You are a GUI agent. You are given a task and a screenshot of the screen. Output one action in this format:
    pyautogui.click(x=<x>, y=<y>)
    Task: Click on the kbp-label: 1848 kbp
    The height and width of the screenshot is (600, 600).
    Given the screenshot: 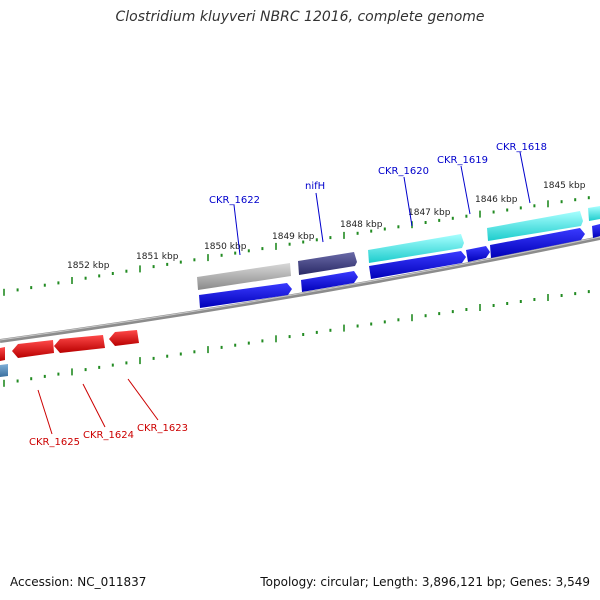 What is the action you would take?
    pyautogui.click(x=361, y=225)
    